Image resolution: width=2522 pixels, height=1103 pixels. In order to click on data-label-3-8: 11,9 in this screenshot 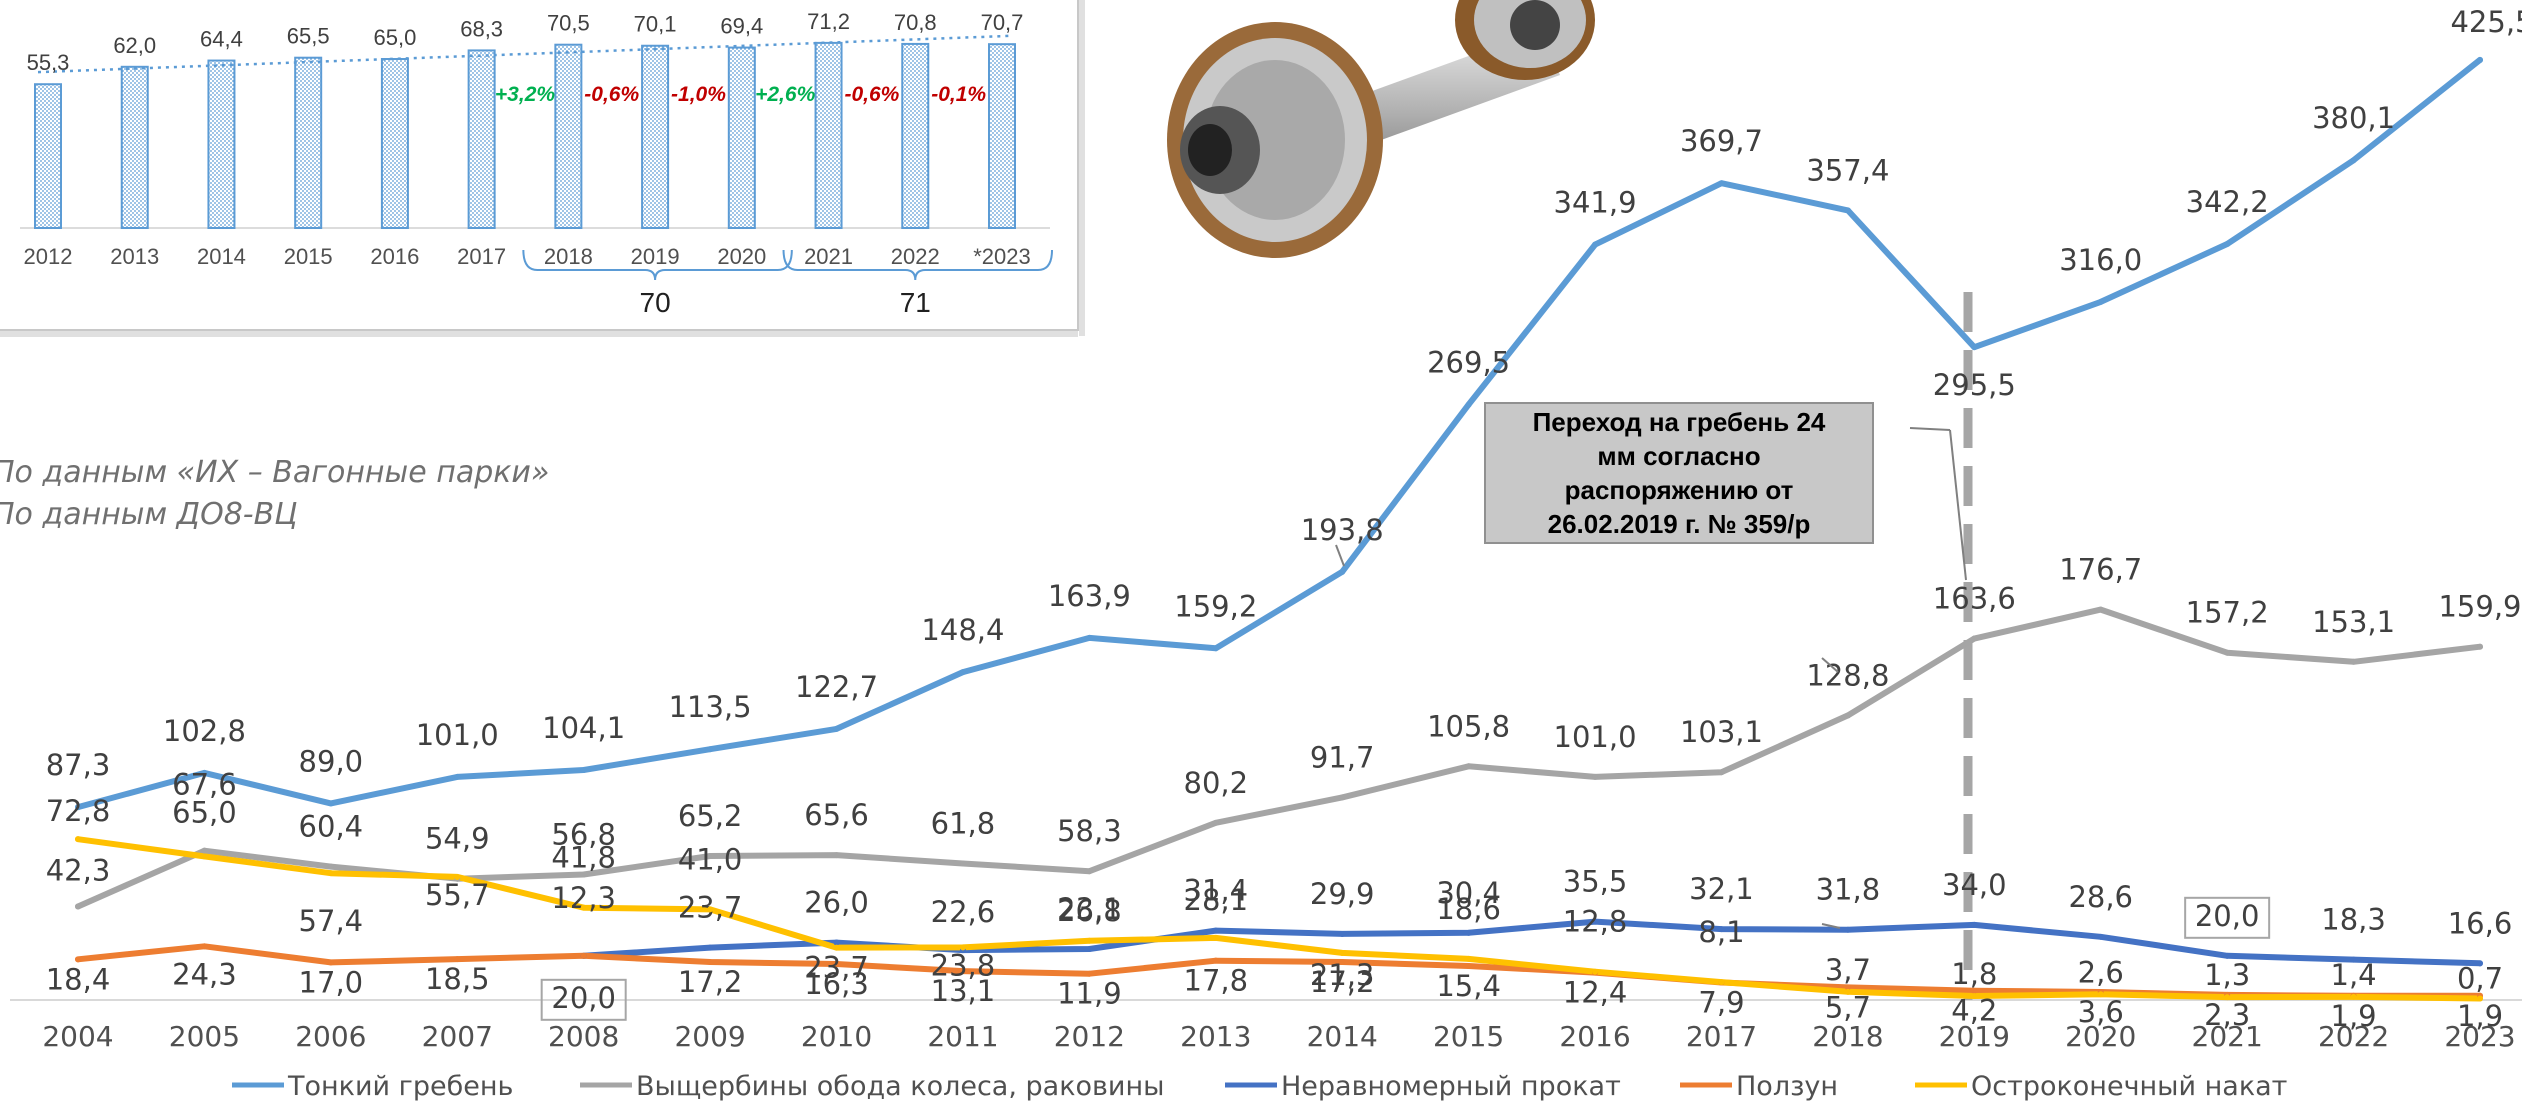, I will do `click(1089, 994)`.